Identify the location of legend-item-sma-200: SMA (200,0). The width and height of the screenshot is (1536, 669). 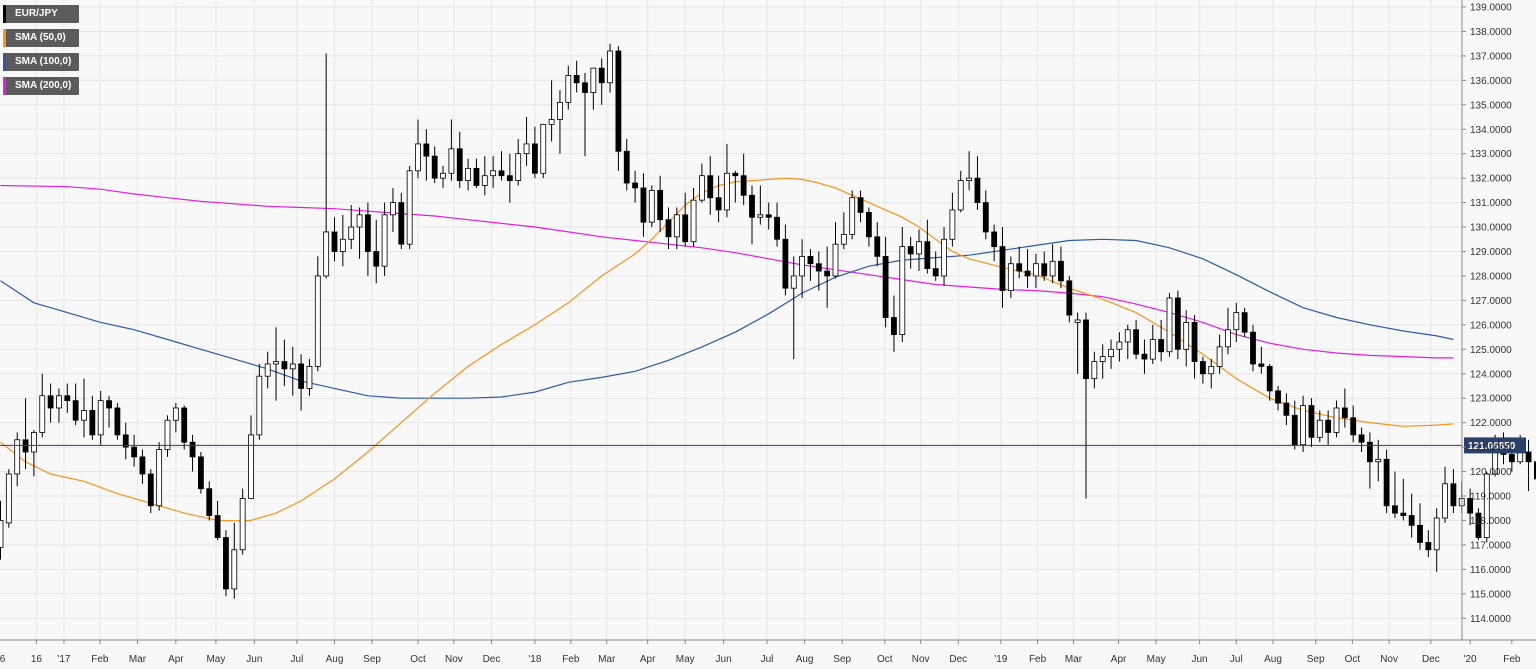
(41, 86).